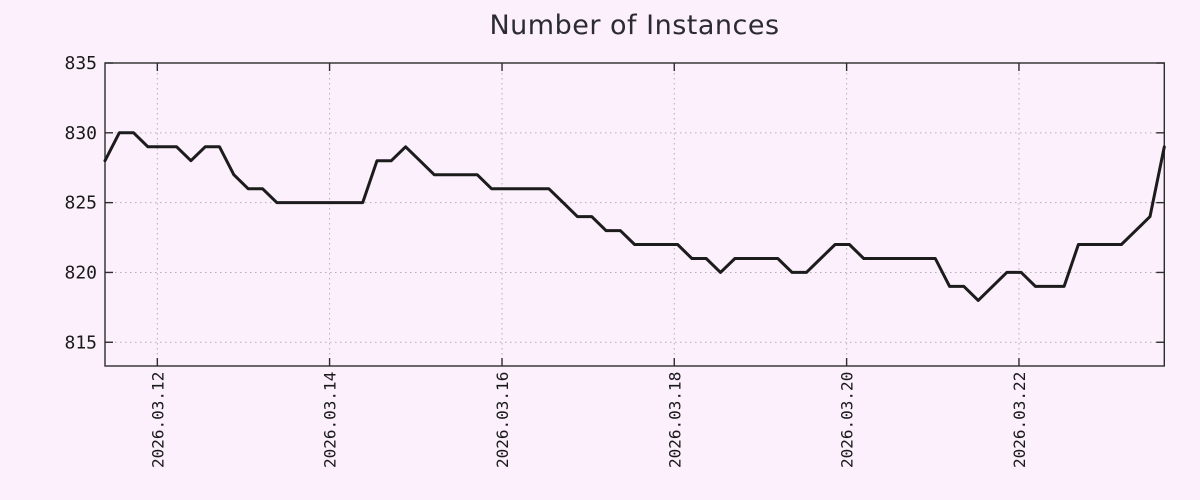  I want to click on x-tick-label: 2026.03.16, so click(502, 420).